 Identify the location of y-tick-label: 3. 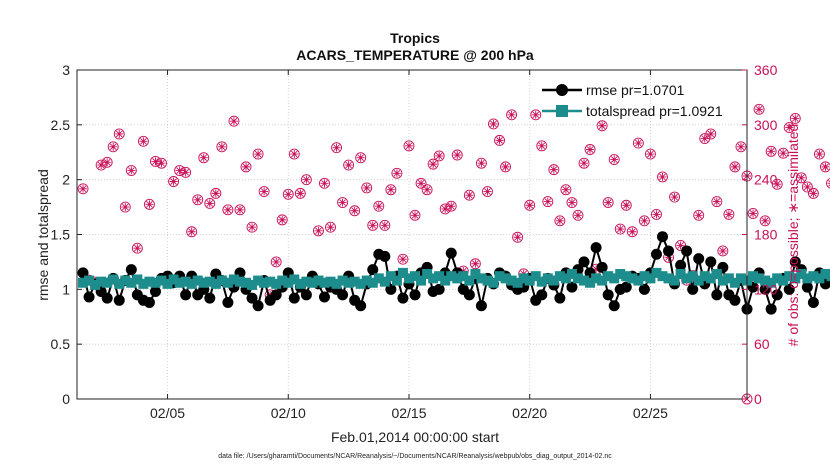
(66, 70).